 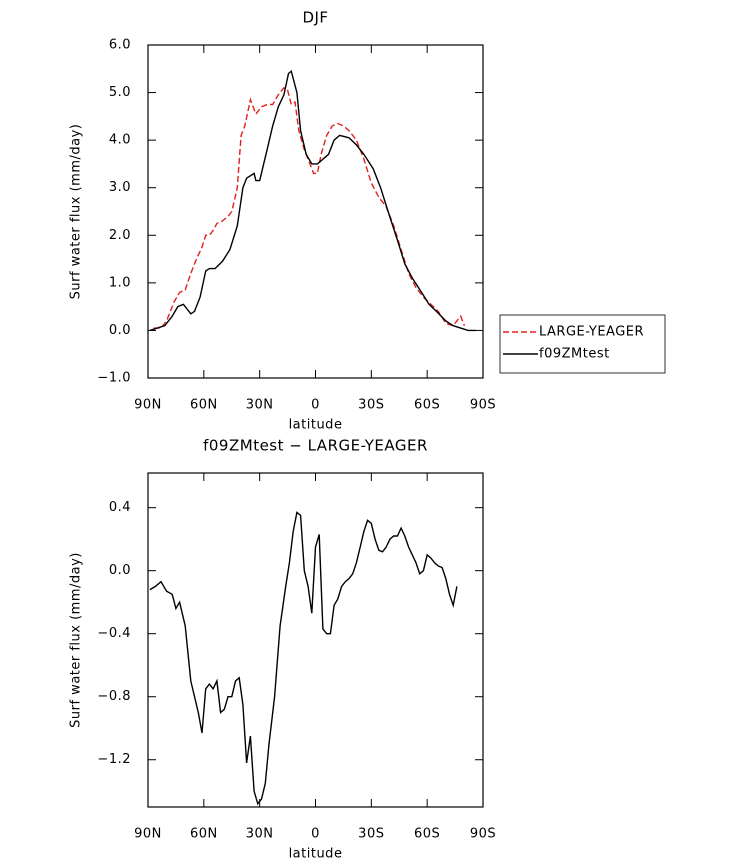 What do you see at coordinates (574, 354) in the screenshot?
I see `legend-label: f09ZMtest` at bounding box center [574, 354].